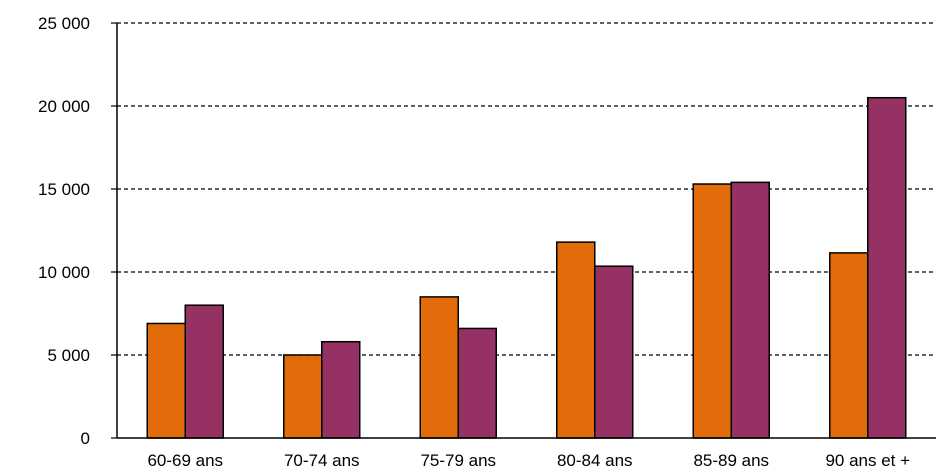 This screenshot has width=936, height=475. I want to click on x-tick-label: 80-84 ans, so click(595, 460).